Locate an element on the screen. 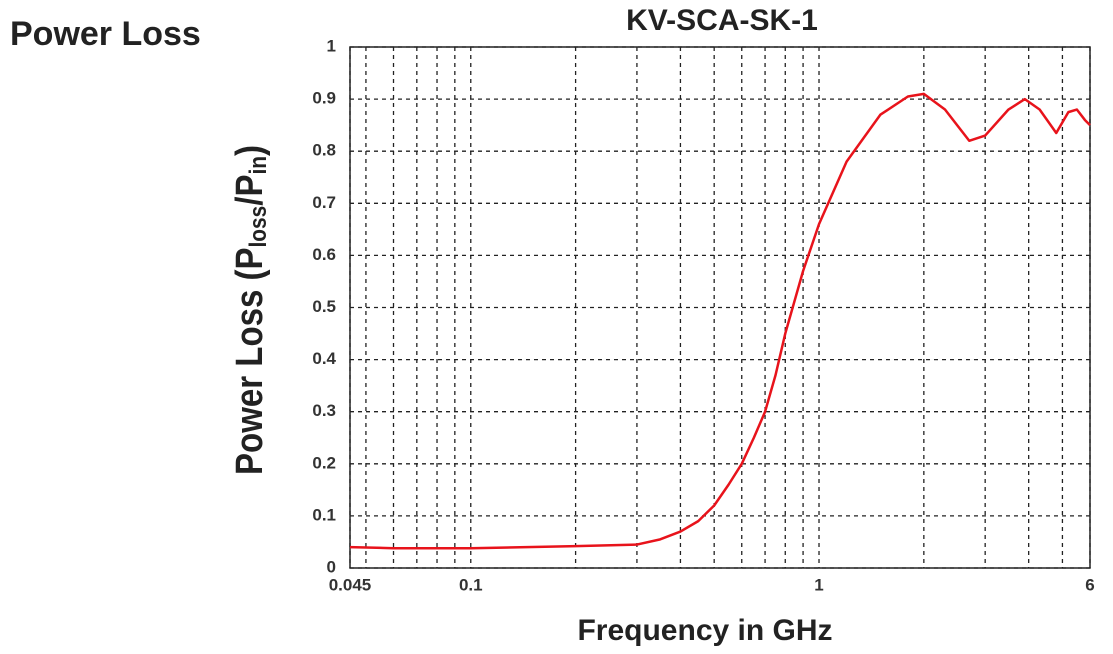  x-tick-label: 1 is located at coordinates (818, 584).